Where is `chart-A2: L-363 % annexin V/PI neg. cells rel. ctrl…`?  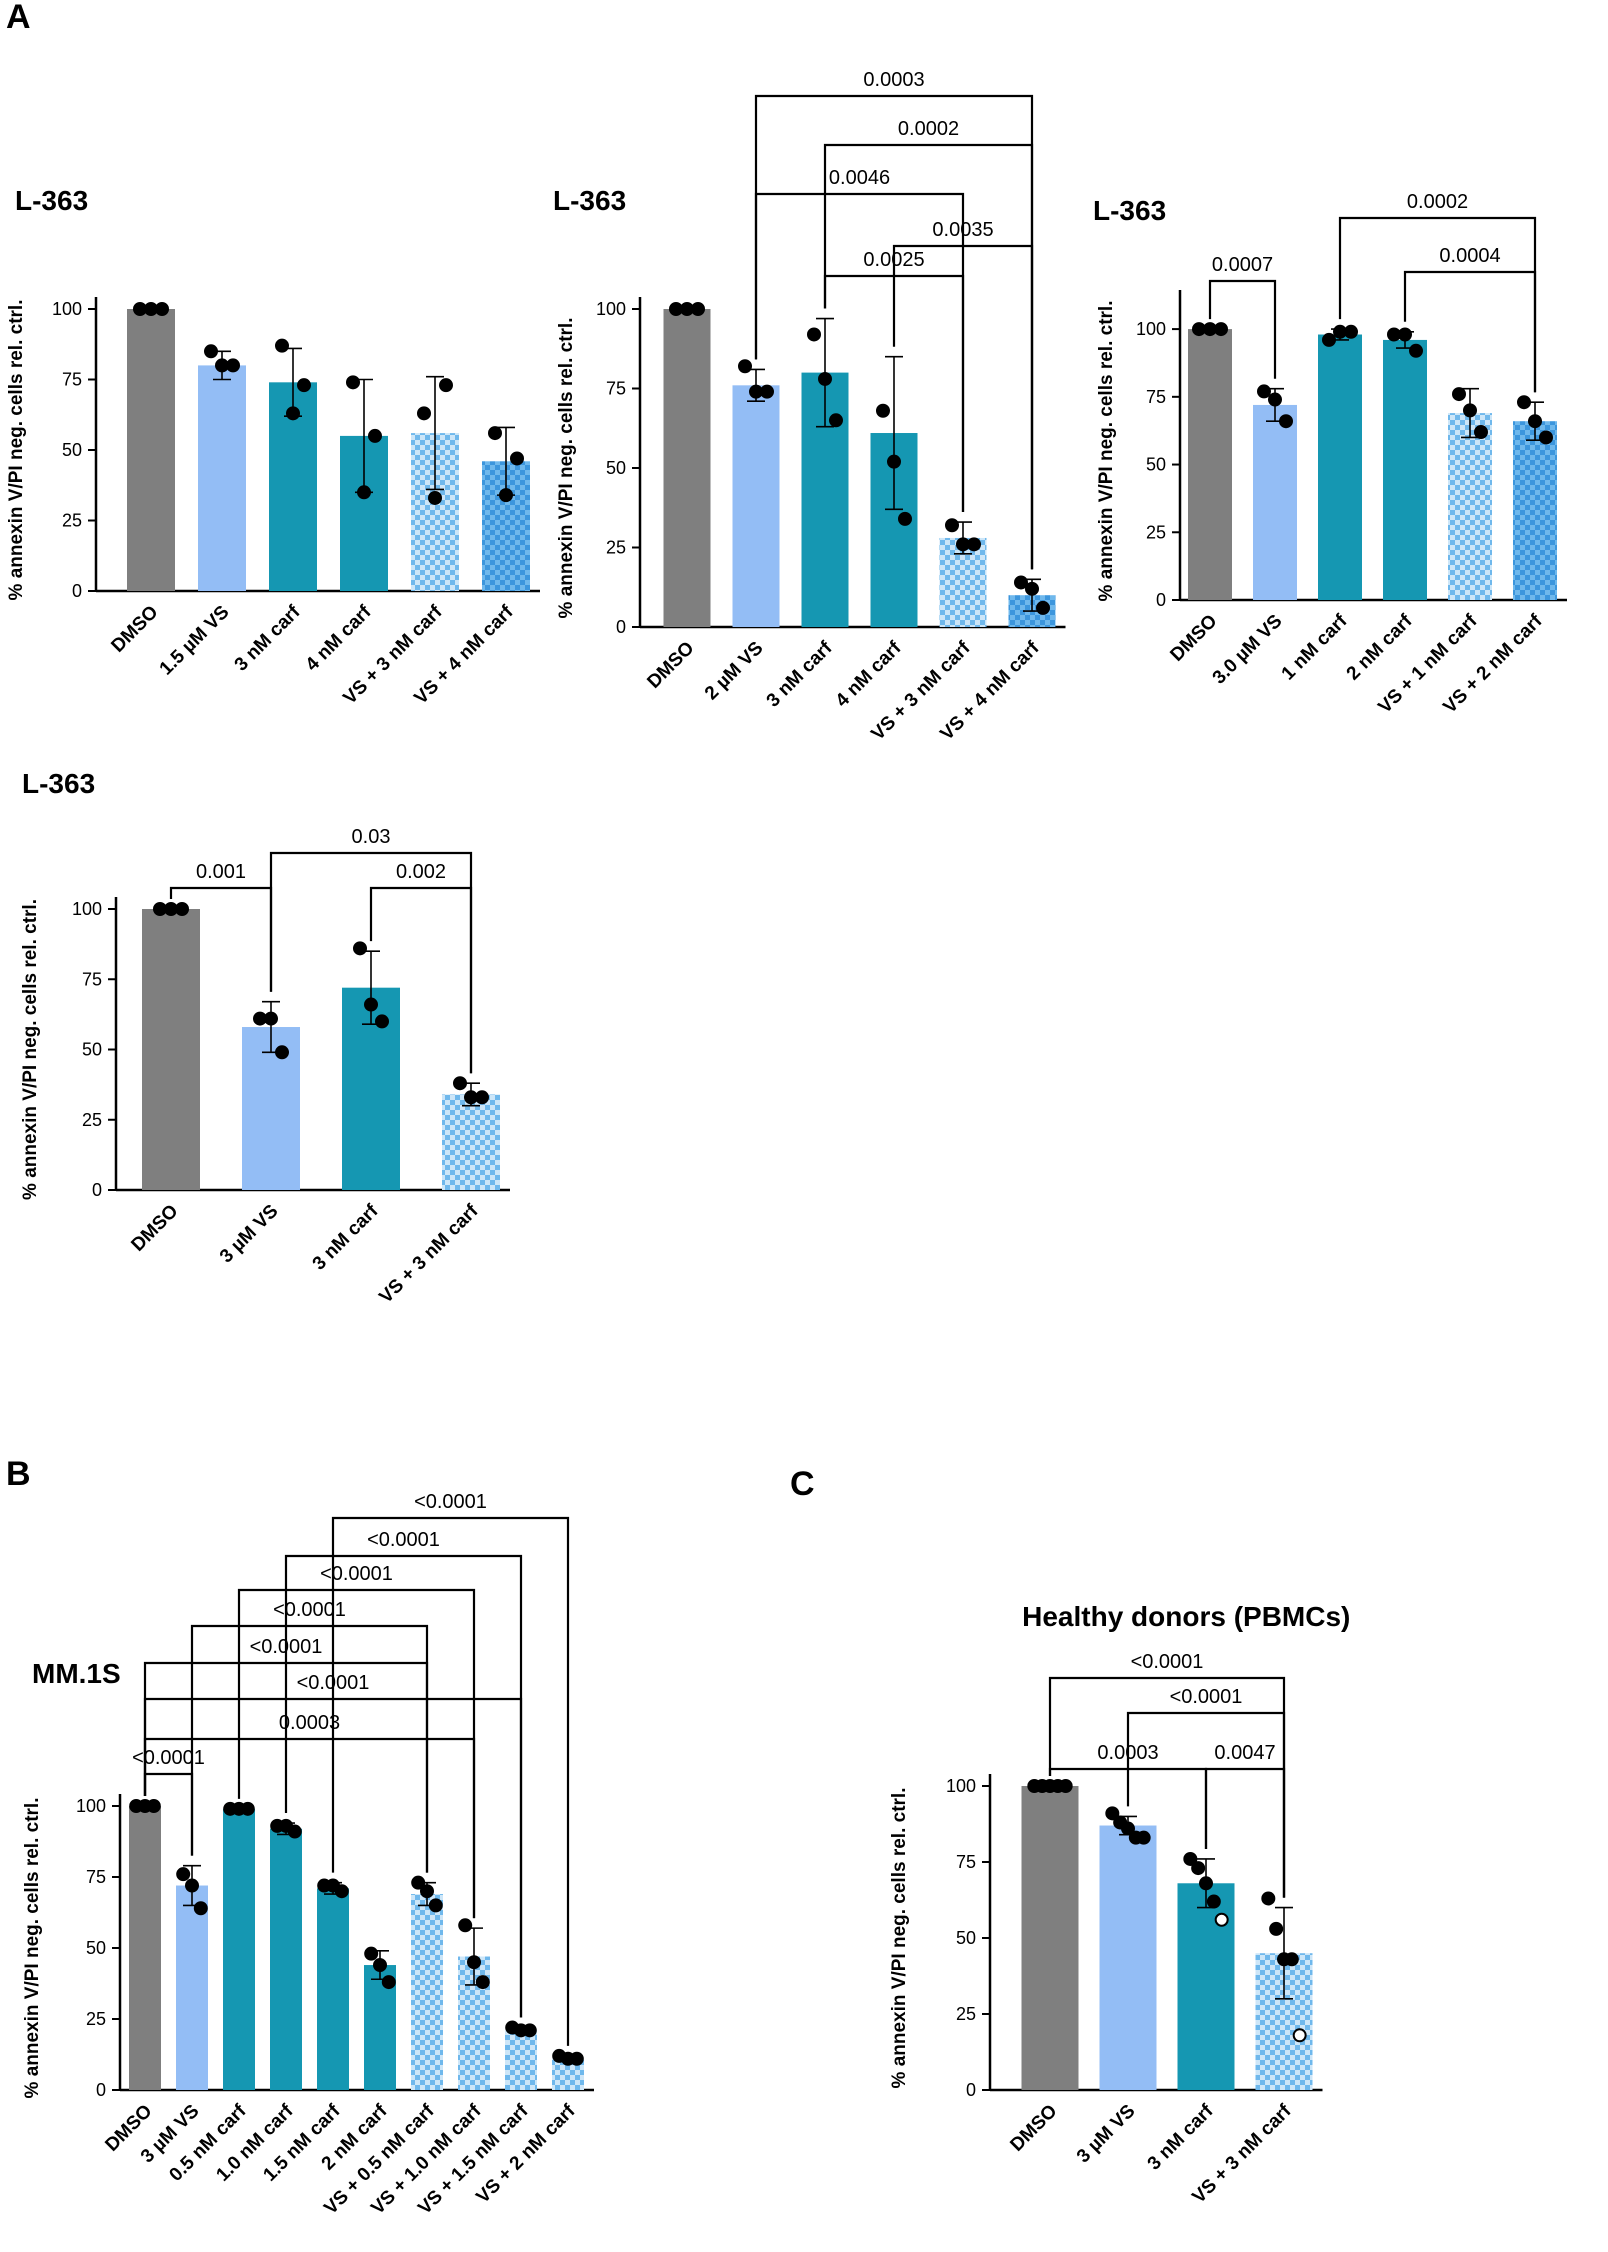 chart-A2: L-363 % annexin V/PI neg. cells rel. ctrl… is located at coordinates (809, 407).